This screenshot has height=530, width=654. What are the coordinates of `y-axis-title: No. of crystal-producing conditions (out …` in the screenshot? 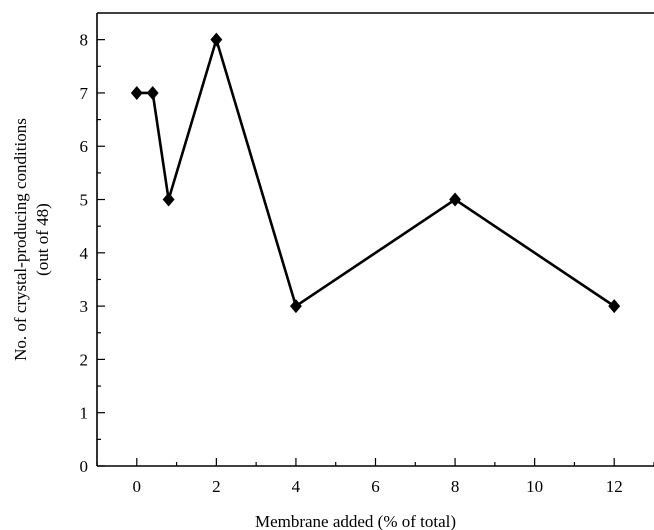 It's located at (31, 239).